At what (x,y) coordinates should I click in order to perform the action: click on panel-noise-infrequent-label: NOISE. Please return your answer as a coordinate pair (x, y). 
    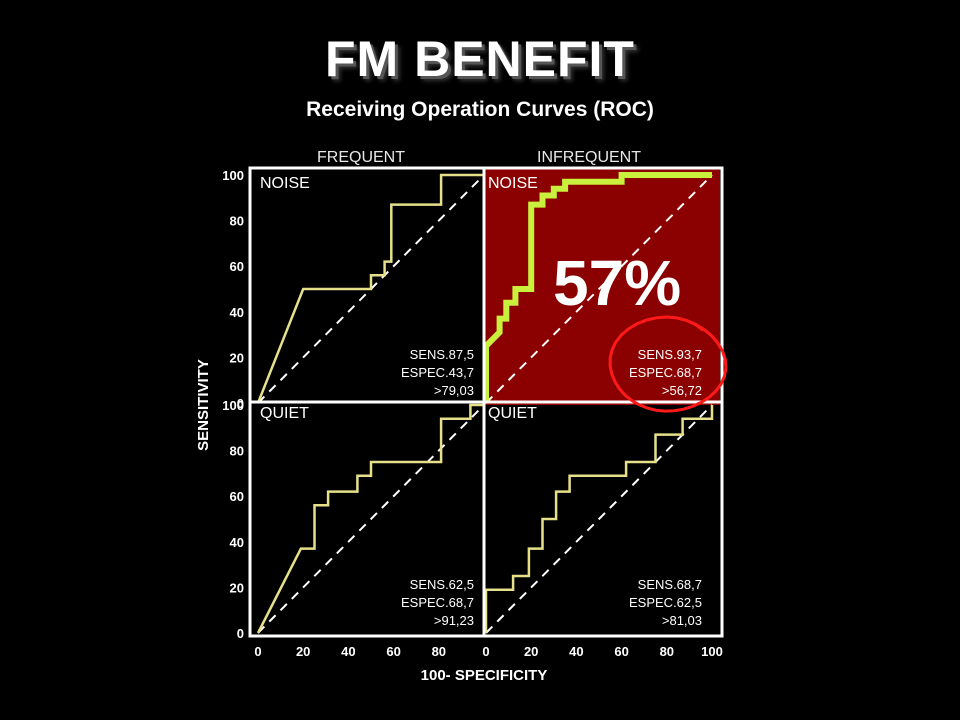
    Looking at the image, I should click on (513, 183).